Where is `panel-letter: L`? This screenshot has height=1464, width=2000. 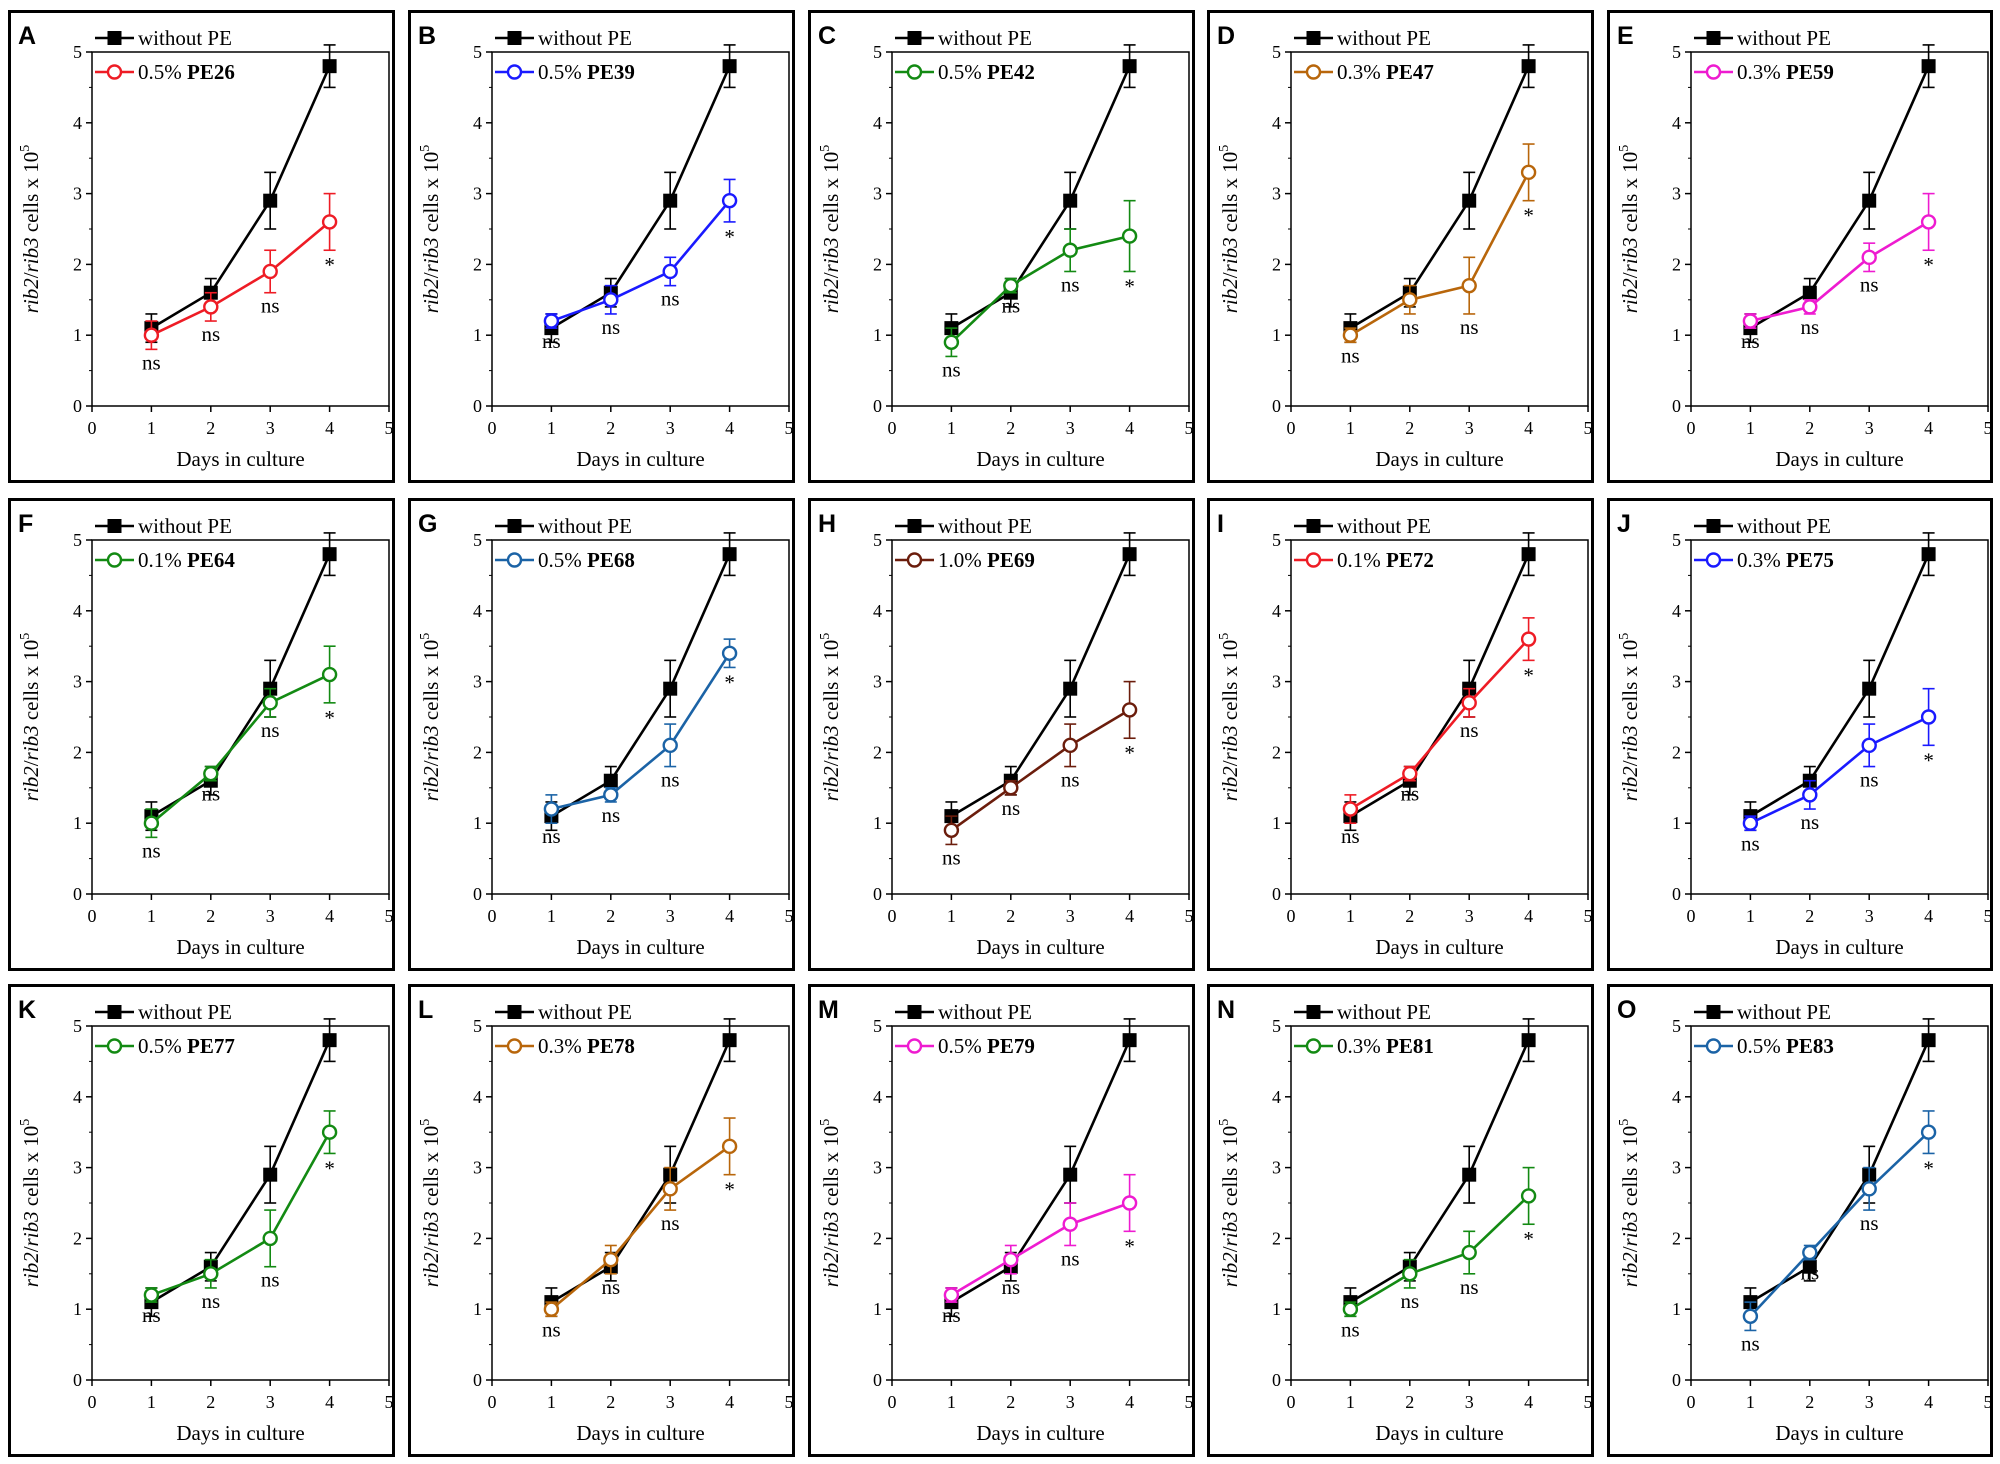 panel-letter: L is located at coordinates (425, 1010).